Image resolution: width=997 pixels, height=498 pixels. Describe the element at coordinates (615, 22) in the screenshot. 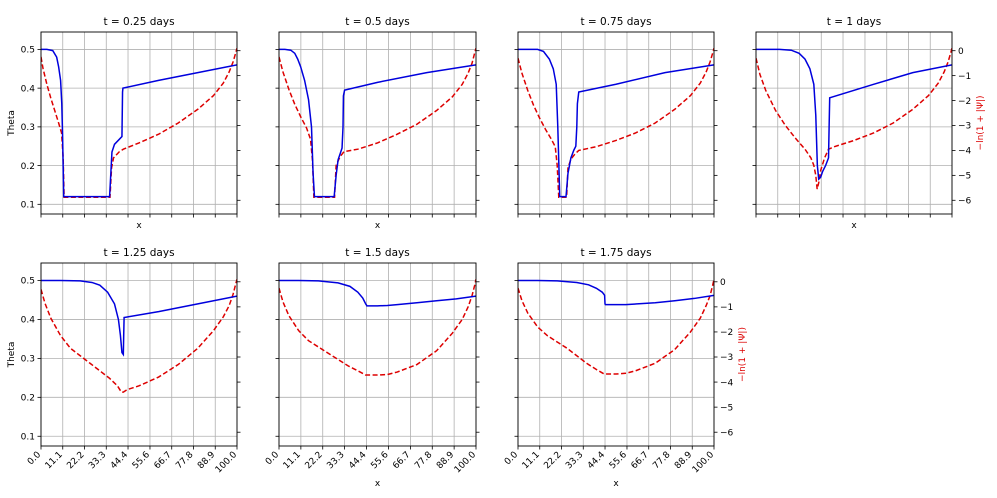

I see `subplot-title: t = 0.75 days` at that location.